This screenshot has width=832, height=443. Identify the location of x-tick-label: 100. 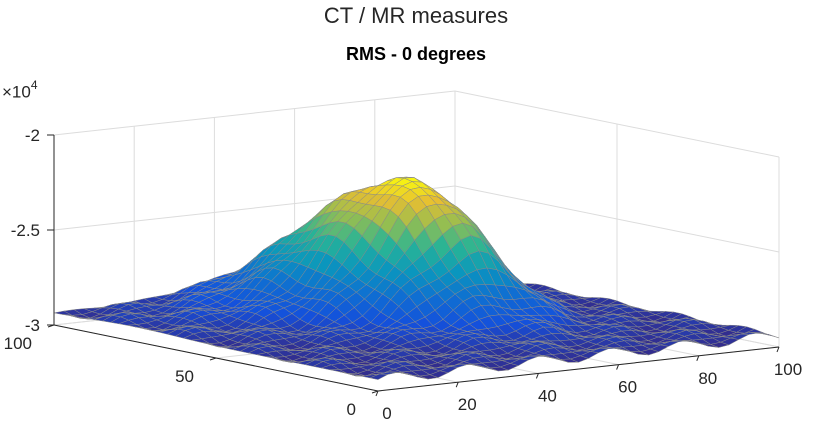
(788, 369).